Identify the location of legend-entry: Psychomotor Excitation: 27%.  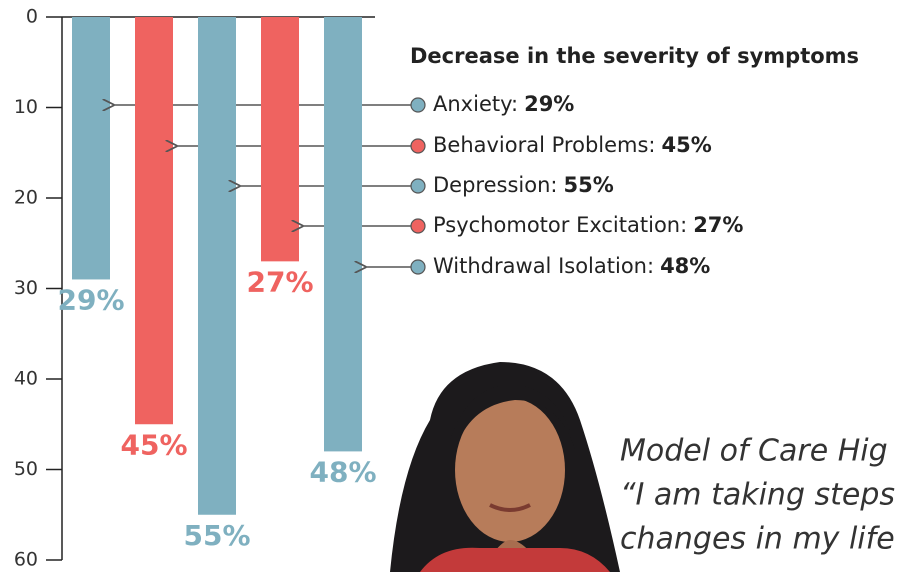
(588, 225).